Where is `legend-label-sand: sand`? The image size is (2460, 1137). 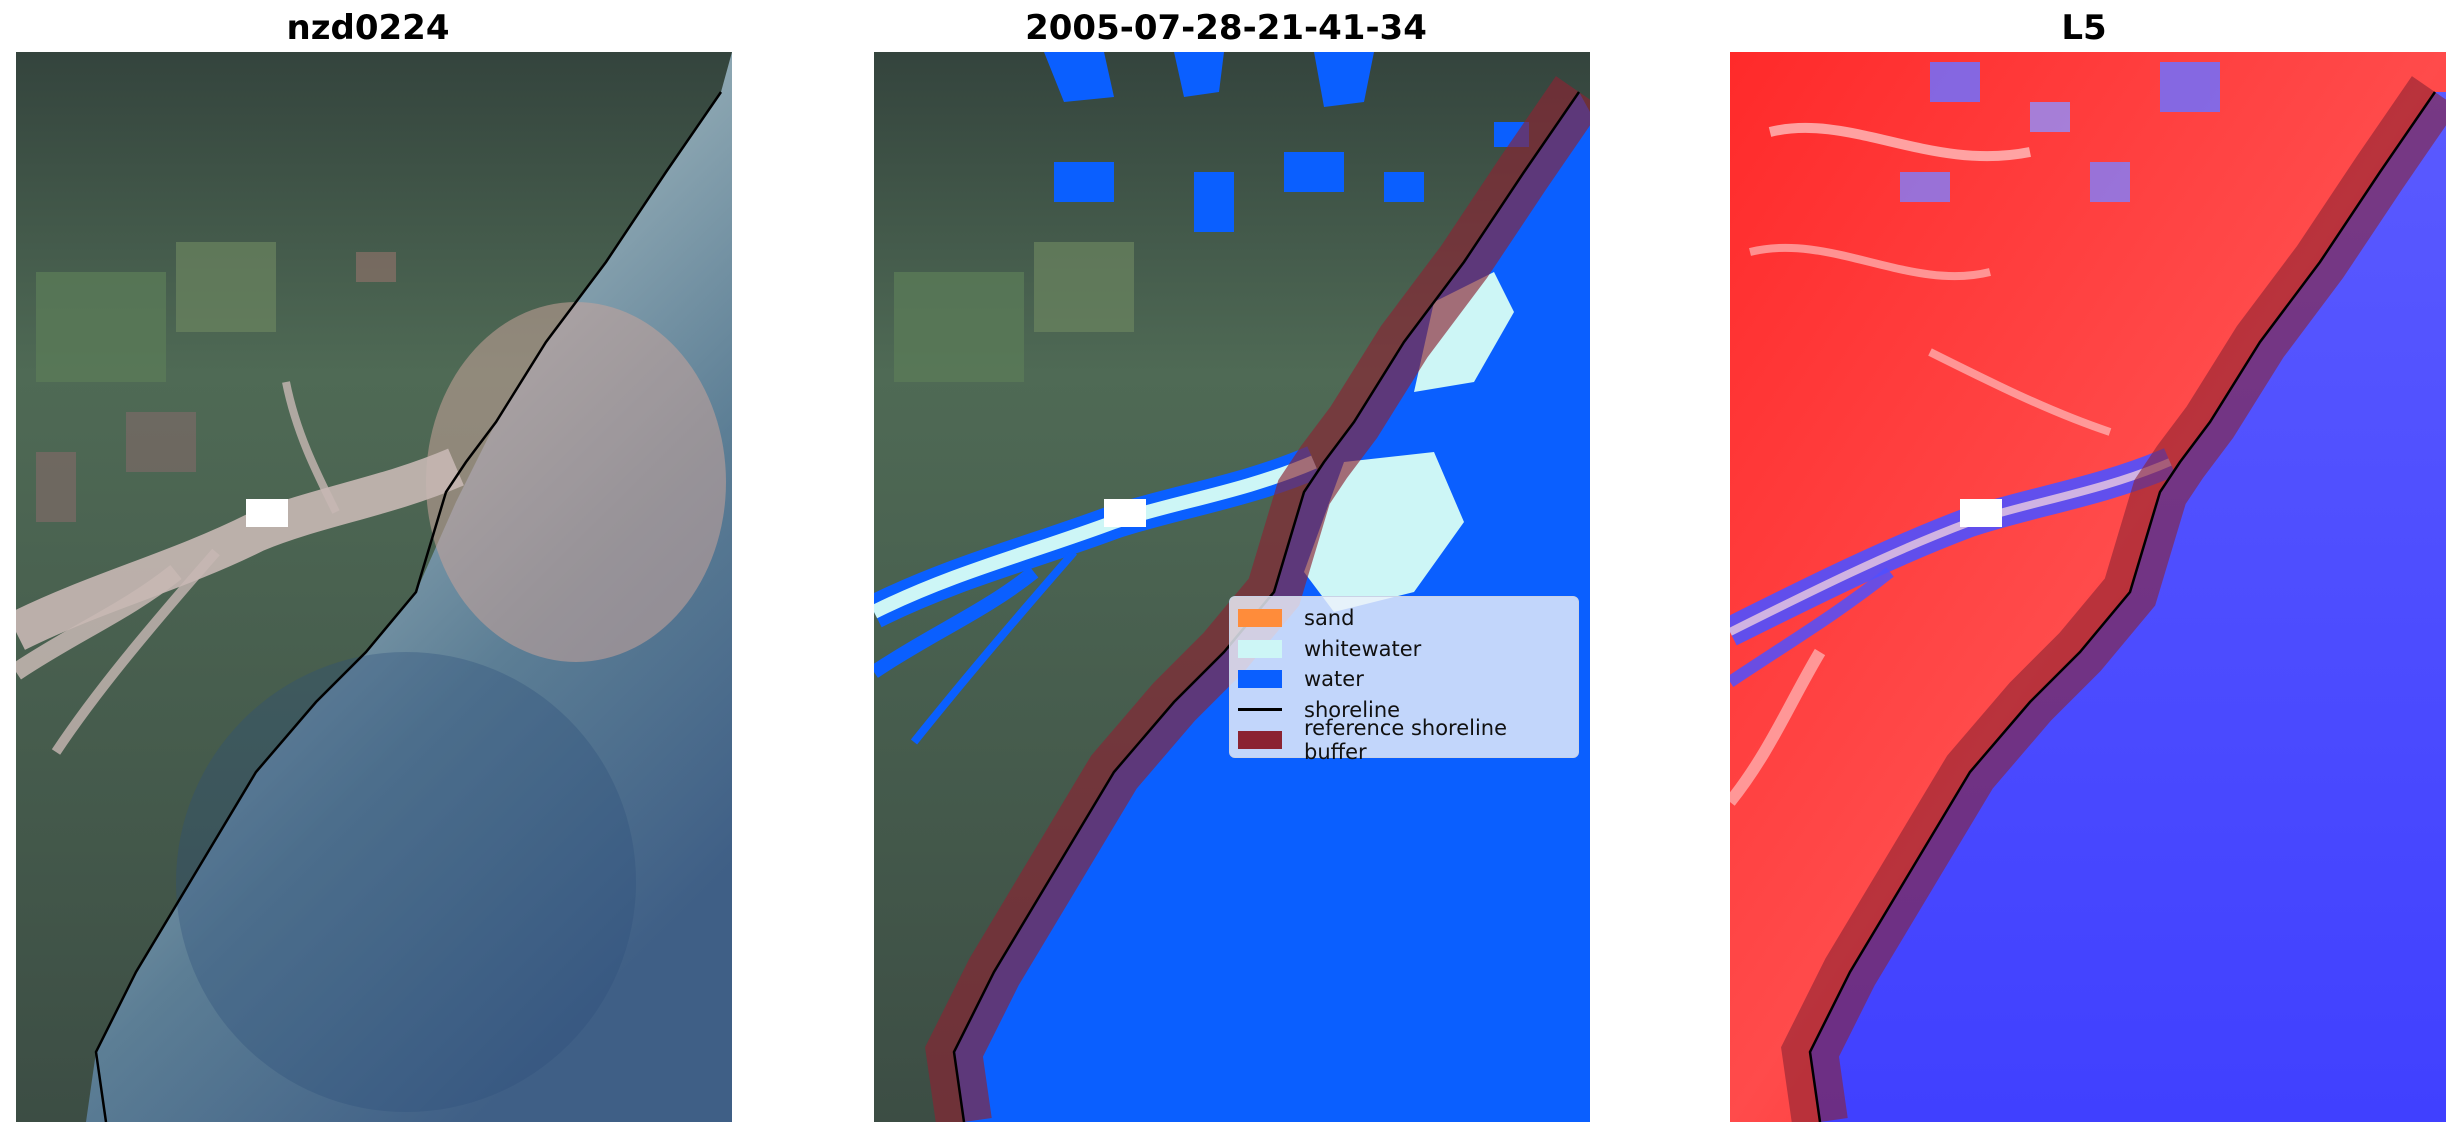
legend-label-sand: sand is located at coordinates (1329, 618).